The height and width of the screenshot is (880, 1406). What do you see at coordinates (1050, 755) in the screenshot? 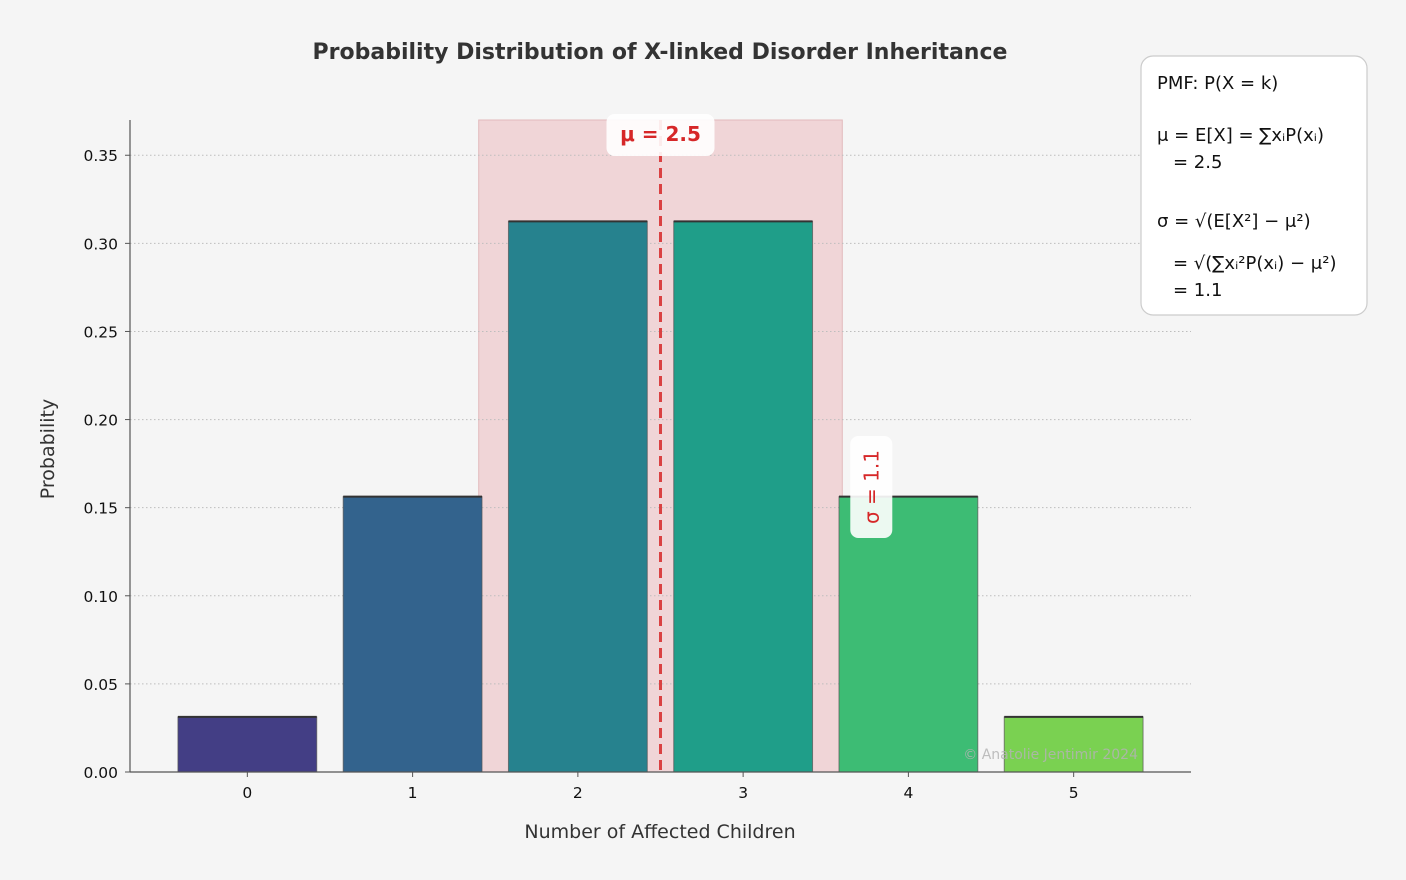
I see `watermark: © Anatolie Jentimir 2024` at bounding box center [1050, 755].